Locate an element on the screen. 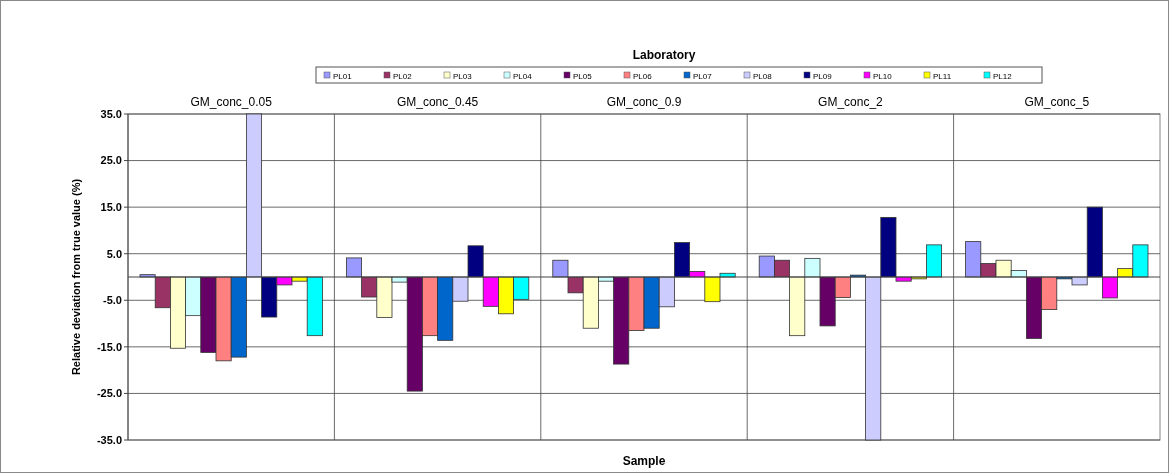 The image size is (1169, 473). y-tick-label: 25.0 is located at coordinates (111, 160).